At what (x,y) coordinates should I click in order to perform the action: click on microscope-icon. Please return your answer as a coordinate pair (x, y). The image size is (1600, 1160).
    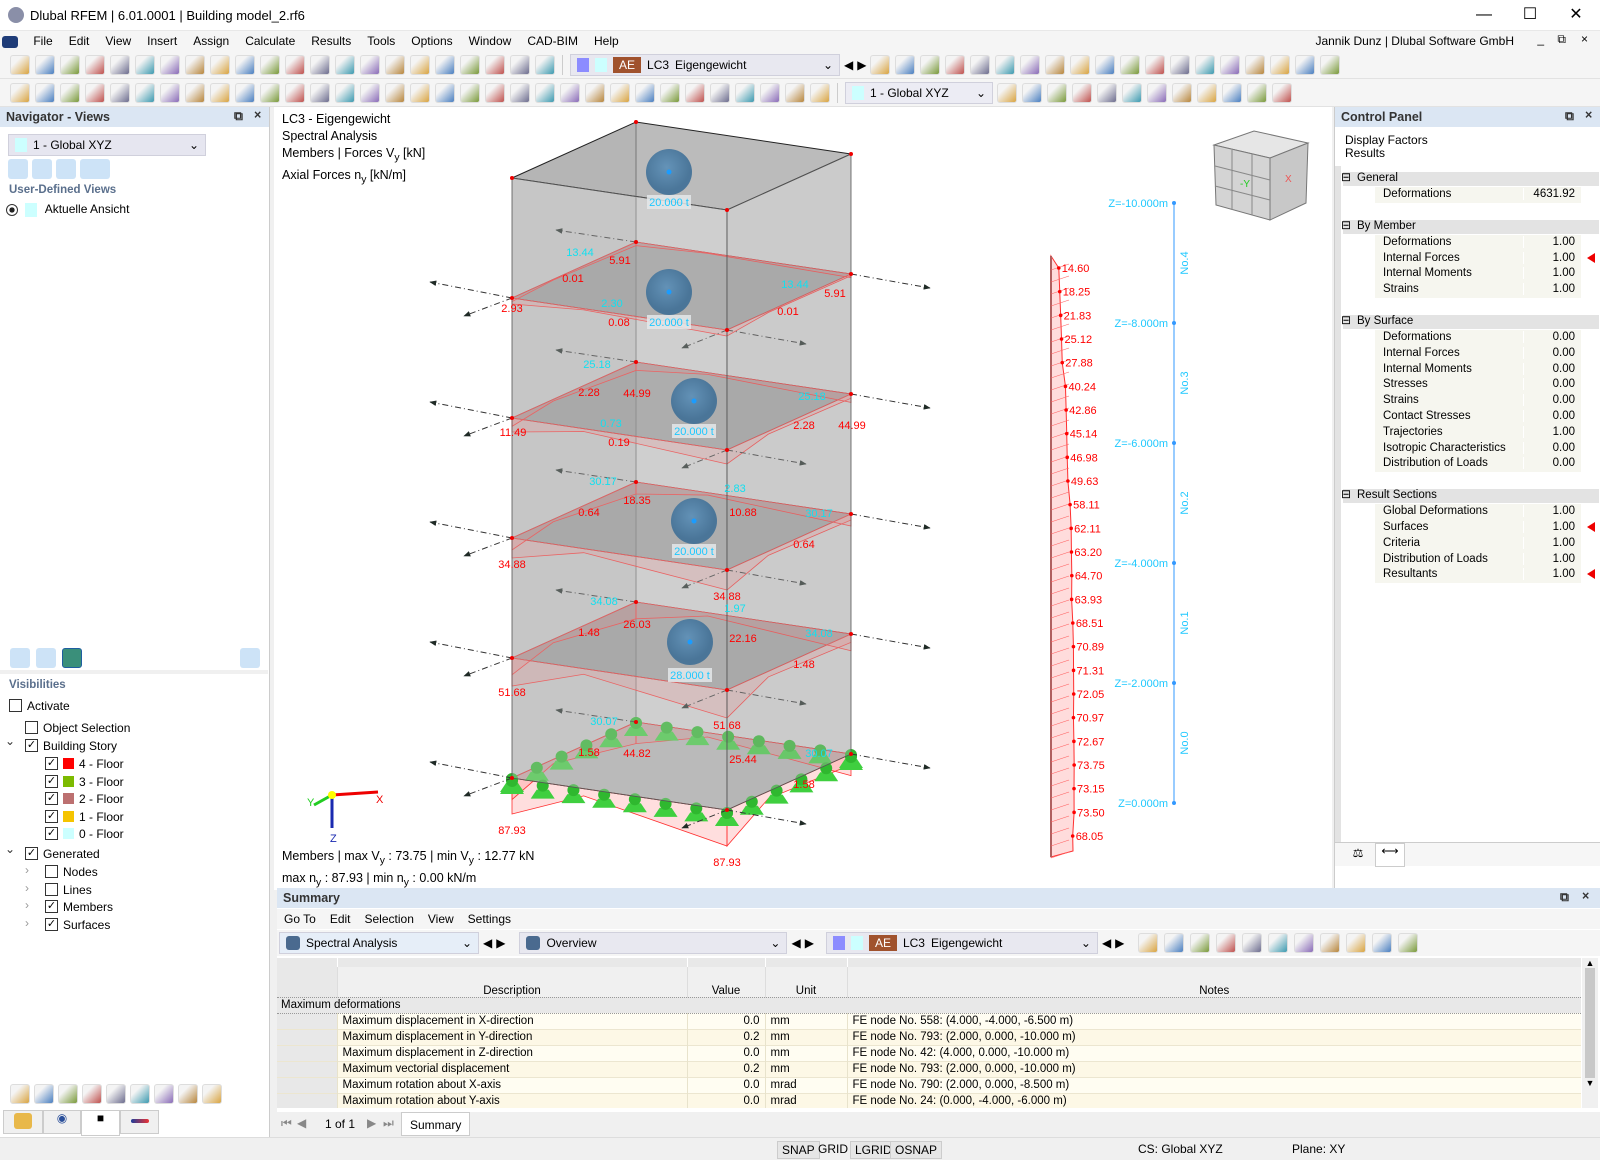
    Looking at the image, I should click on (212, 1094).